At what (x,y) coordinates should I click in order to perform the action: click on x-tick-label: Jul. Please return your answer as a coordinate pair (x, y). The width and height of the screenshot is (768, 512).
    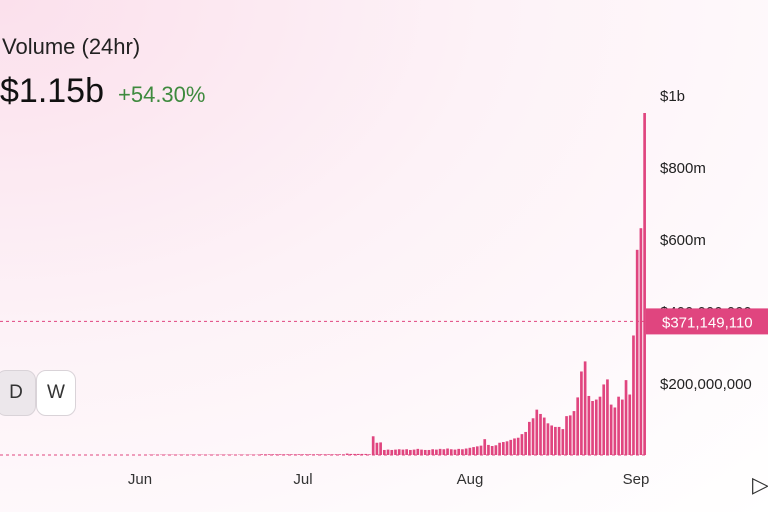
    Looking at the image, I should click on (302, 479).